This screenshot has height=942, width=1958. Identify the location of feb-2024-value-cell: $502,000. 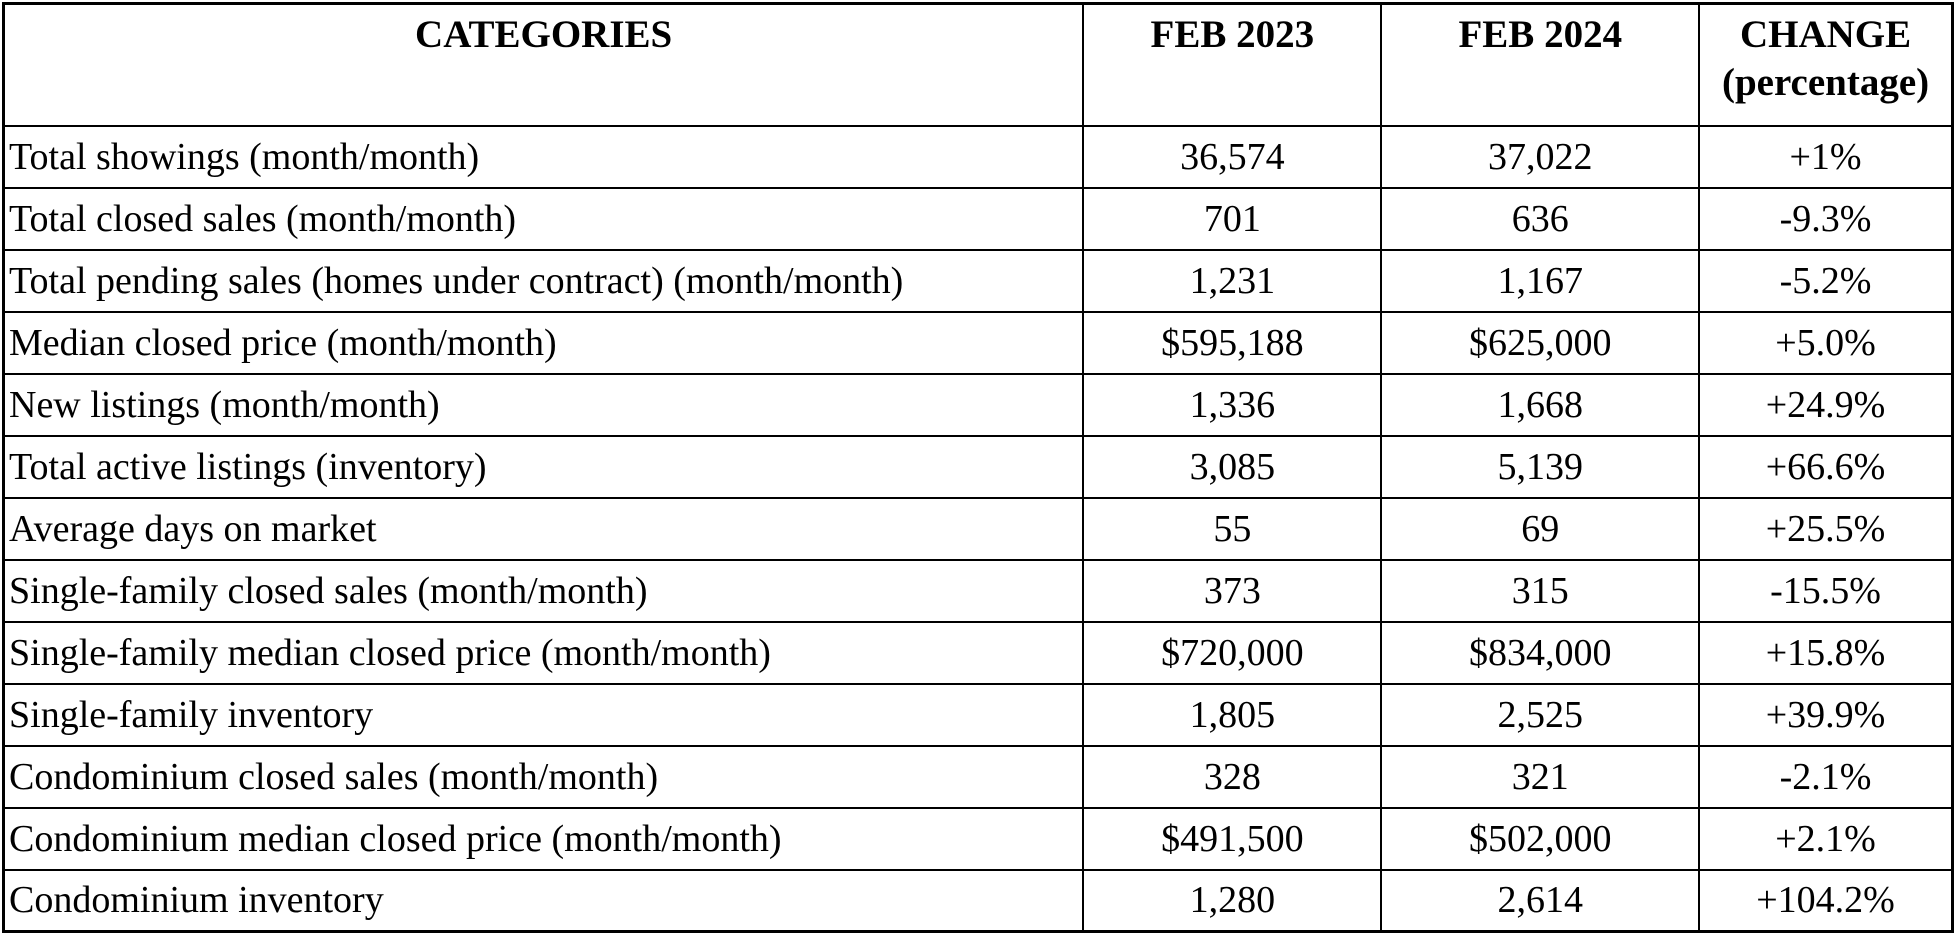
(1540, 838).